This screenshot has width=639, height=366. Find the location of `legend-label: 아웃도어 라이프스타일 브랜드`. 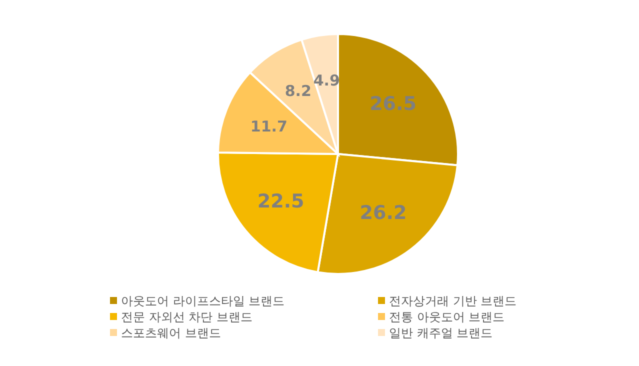

legend-label: 아웃도어 라이프스타일 브랜드 is located at coordinates (203, 301).